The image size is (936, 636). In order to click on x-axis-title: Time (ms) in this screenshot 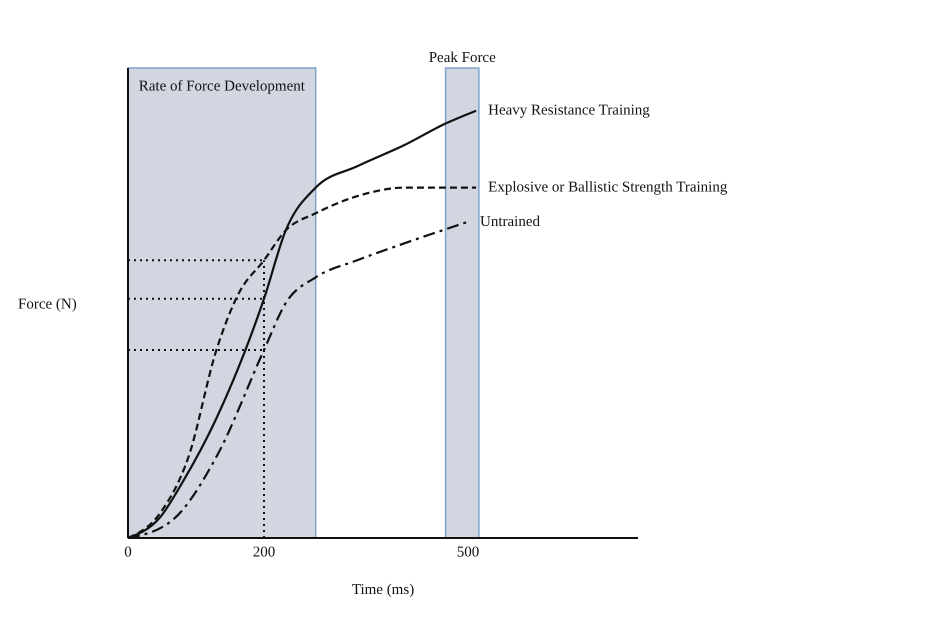, I will do `click(383, 590)`.